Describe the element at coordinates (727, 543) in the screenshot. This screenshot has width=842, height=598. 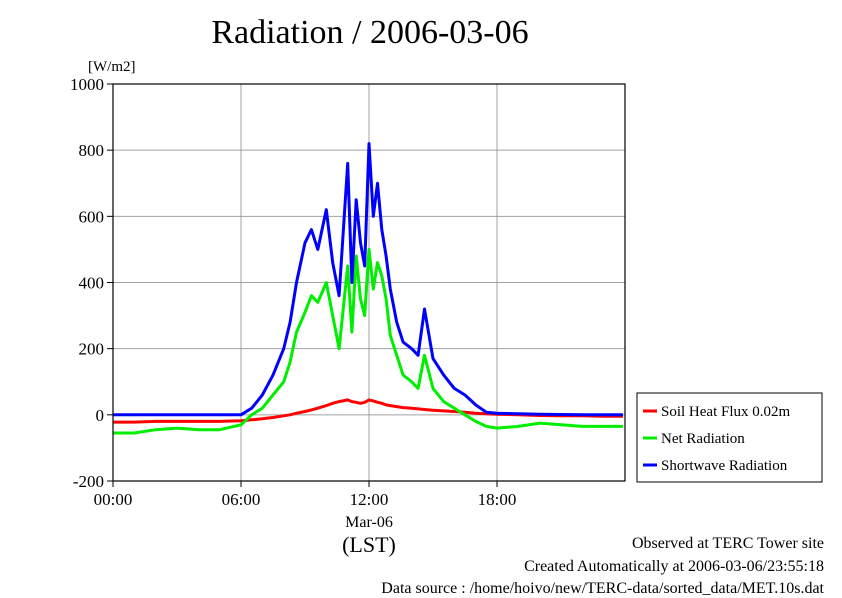
I see `footer-site: Observed at TERC Tower site` at that location.